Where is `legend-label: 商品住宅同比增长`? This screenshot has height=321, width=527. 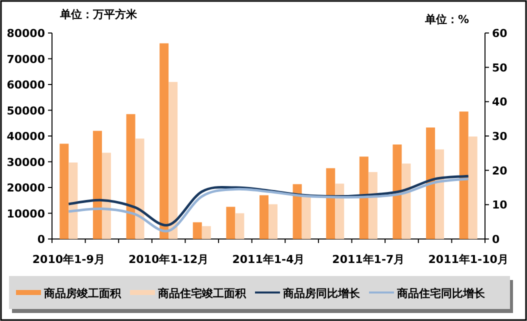 legend-label: 商品住宅同比增长 is located at coordinates (441, 293).